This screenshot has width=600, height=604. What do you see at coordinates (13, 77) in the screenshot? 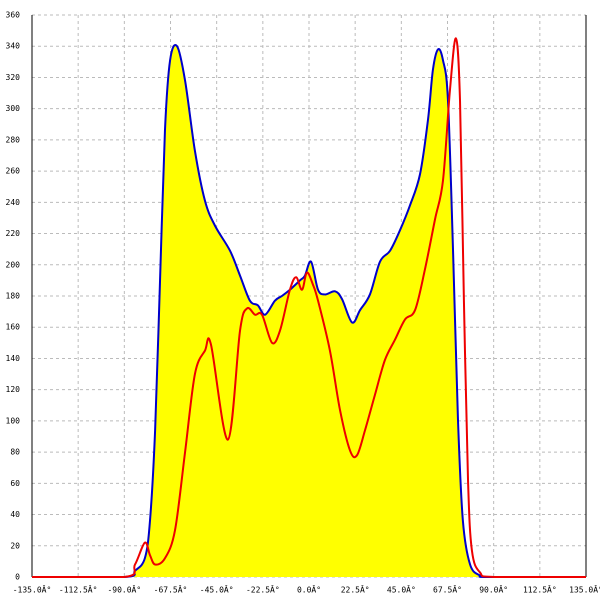
I see `y-tick-label: 320` at bounding box center [13, 77].